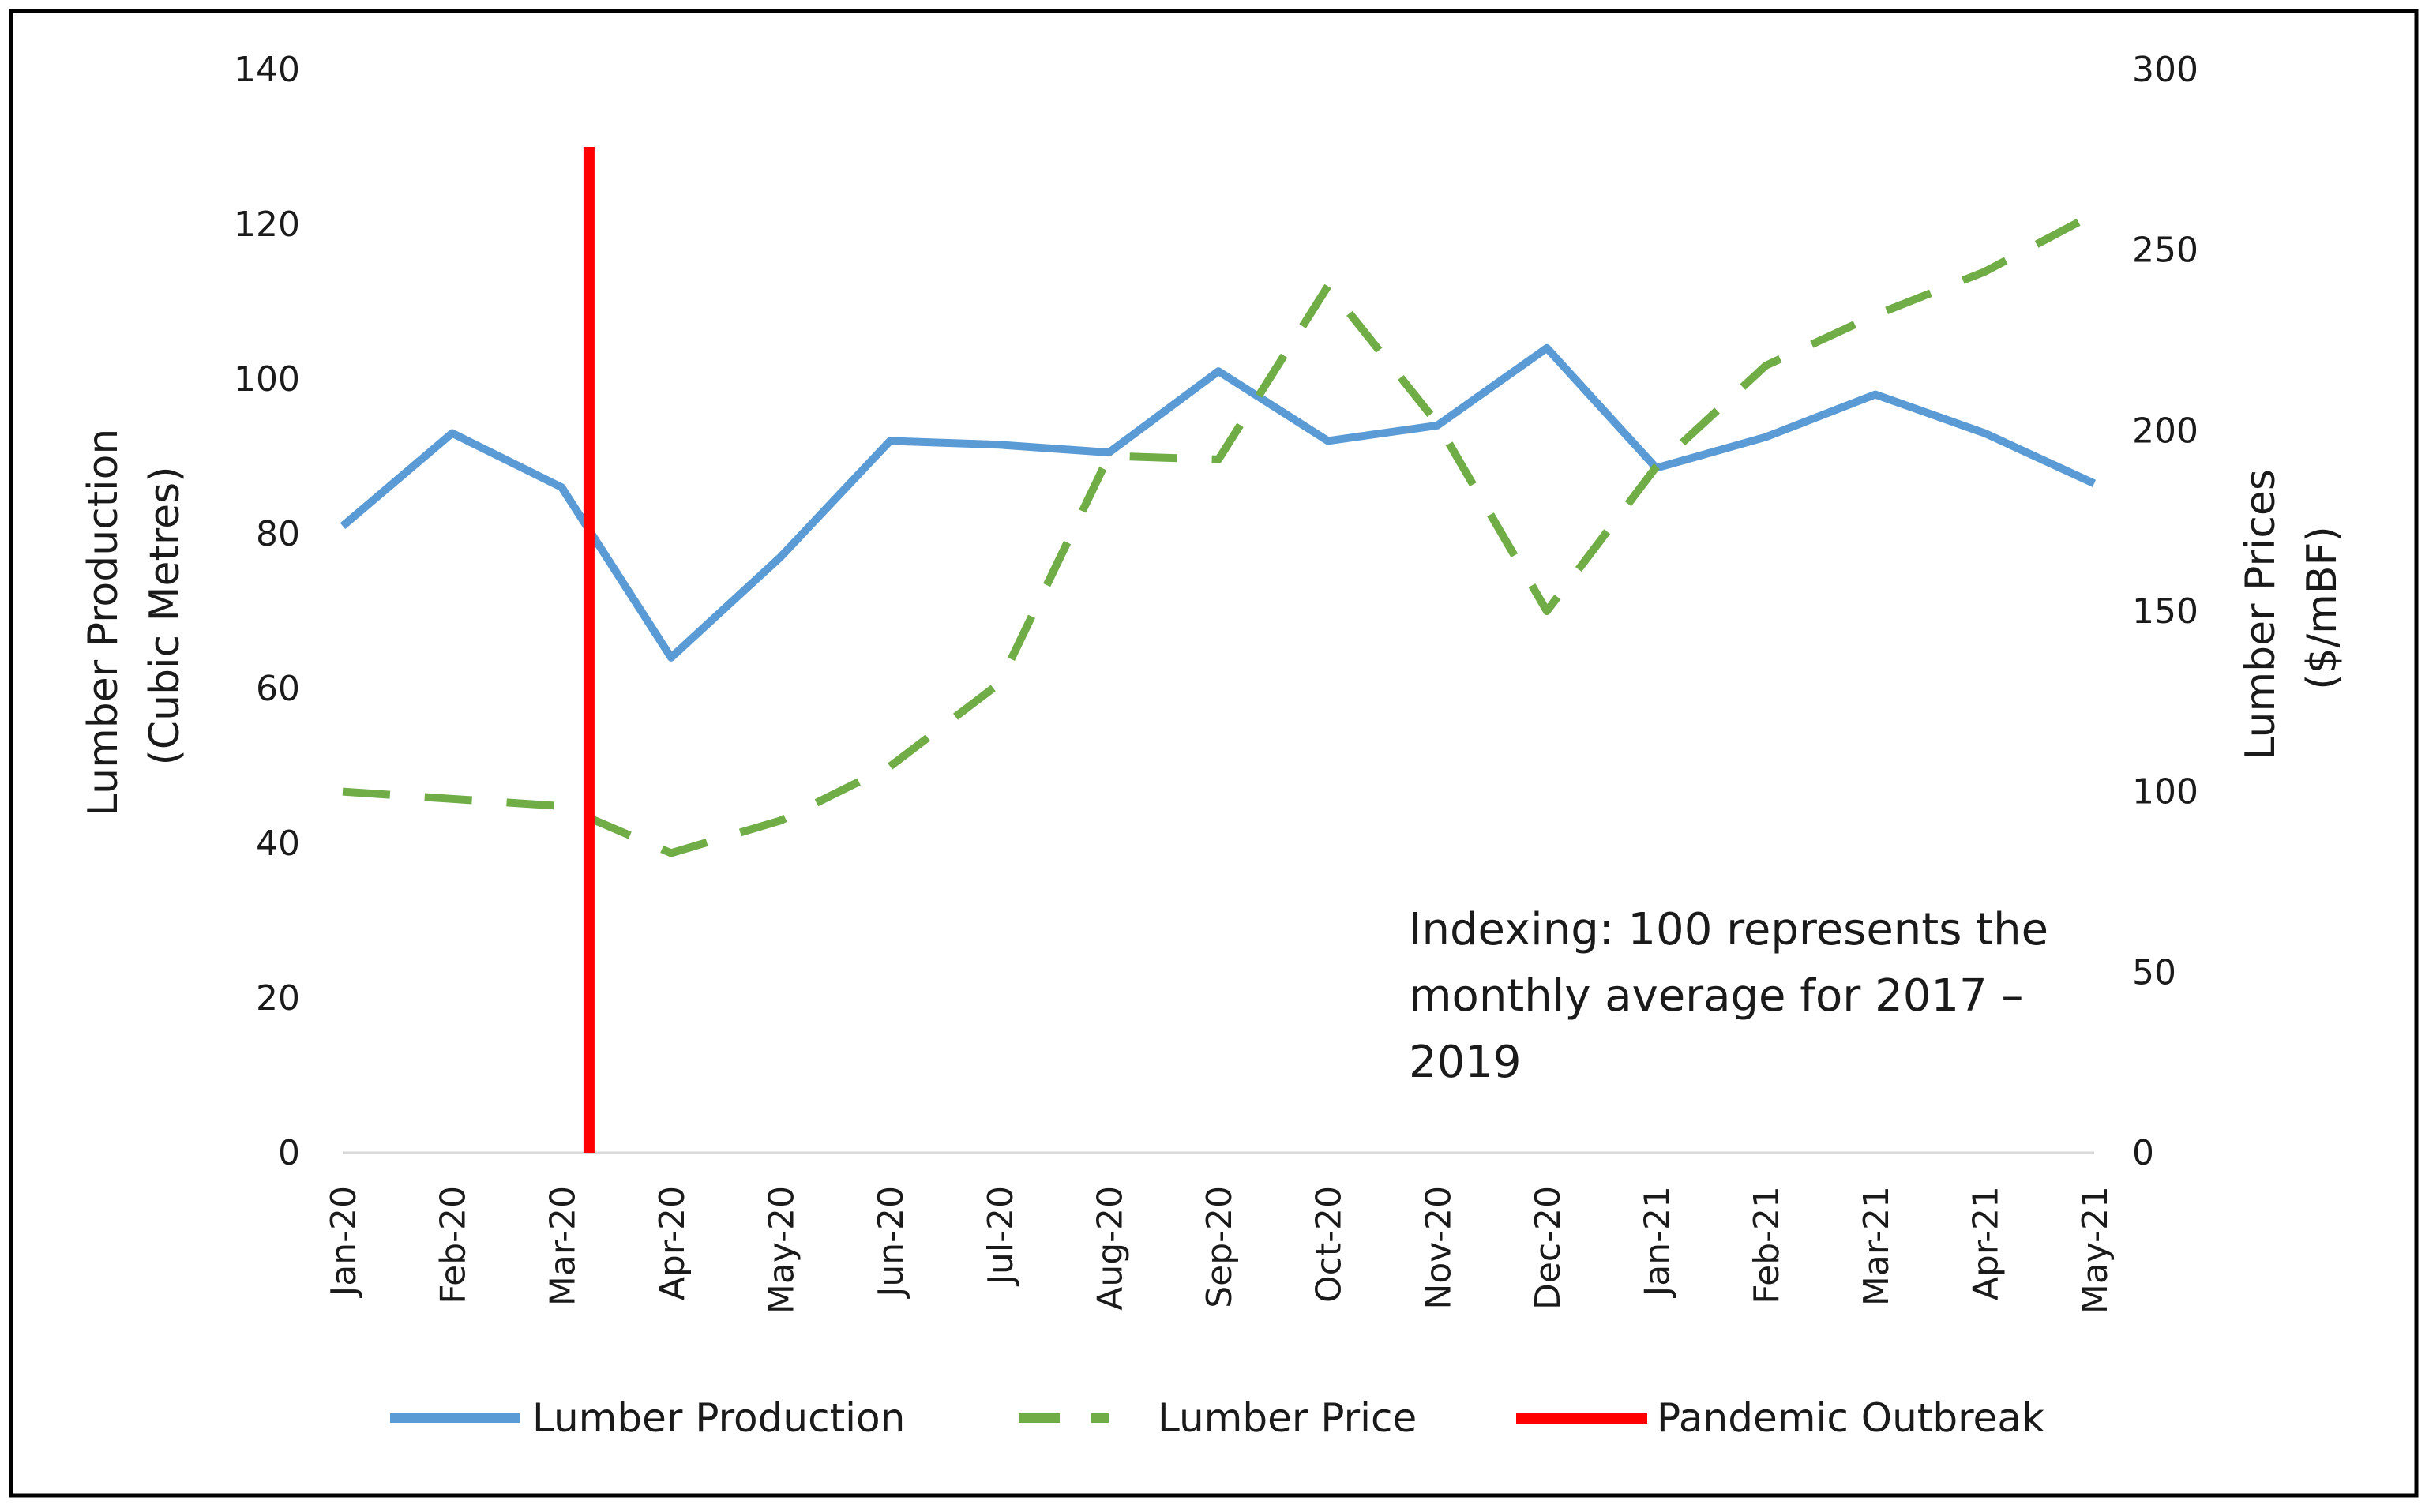 Image resolution: width=2429 pixels, height=1512 pixels. Describe the element at coordinates (2165, 792) in the screenshot. I see `right-tick-label: 100` at that location.